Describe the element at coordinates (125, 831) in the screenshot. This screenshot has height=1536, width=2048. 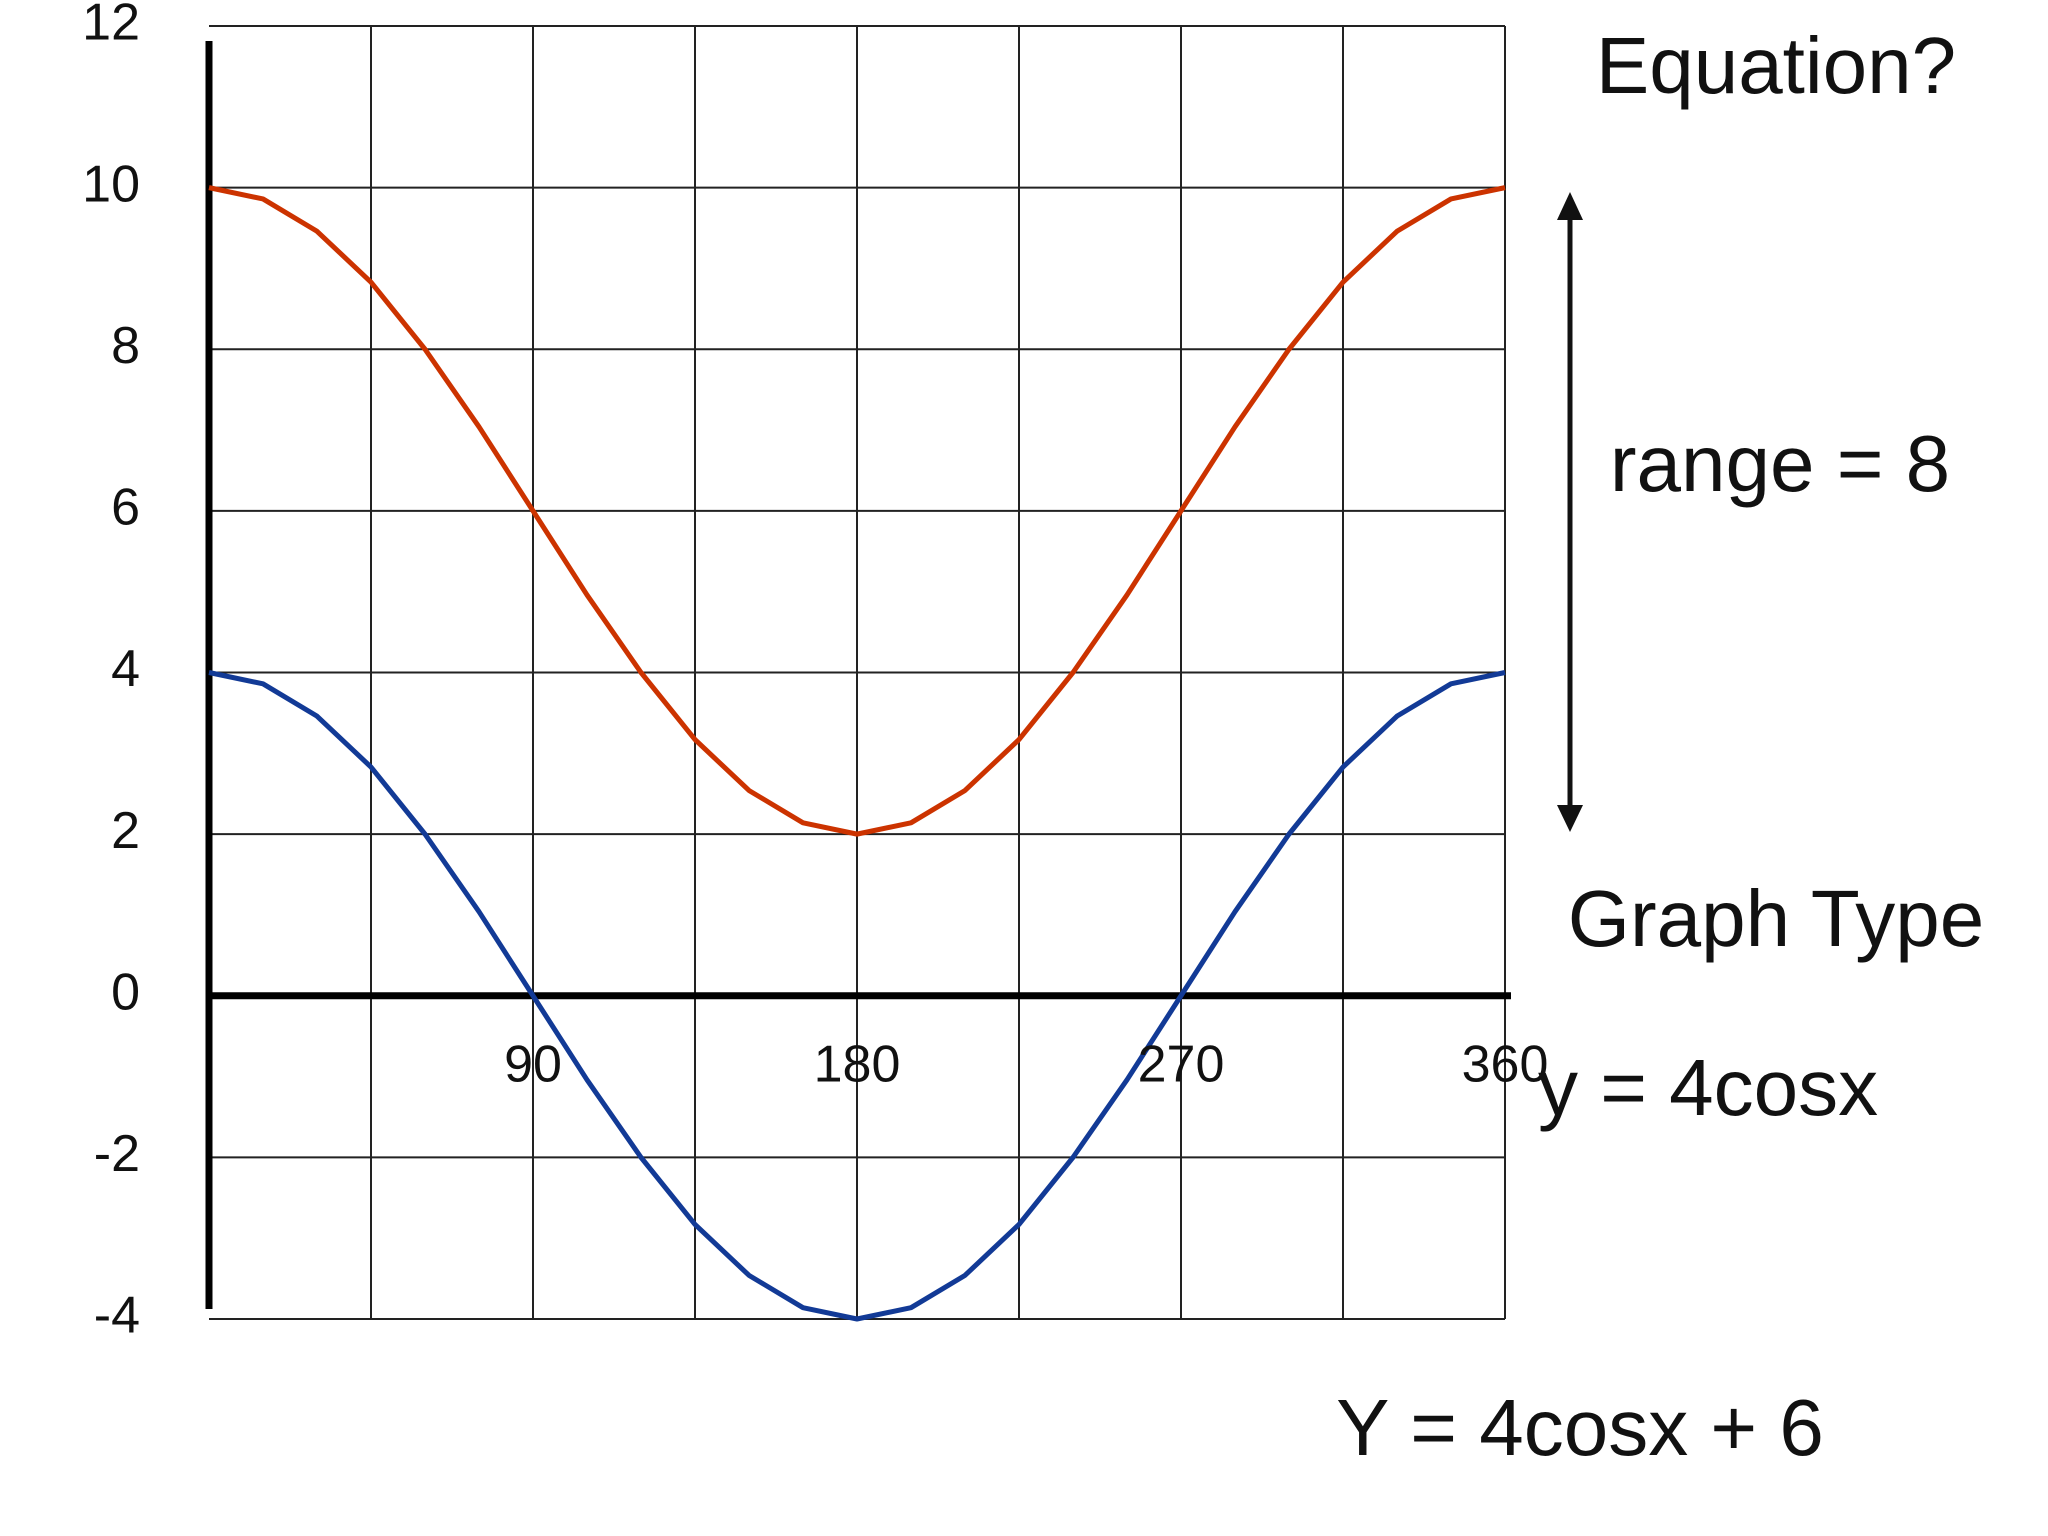
I see `y-tick-label: 2` at that location.